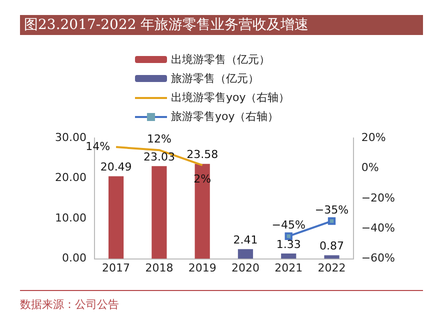 The height and width of the screenshot is (322, 428). What do you see at coordinates (245, 239) in the screenshot?
I see `data-label: 2.41` at bounding box center [245, 239].